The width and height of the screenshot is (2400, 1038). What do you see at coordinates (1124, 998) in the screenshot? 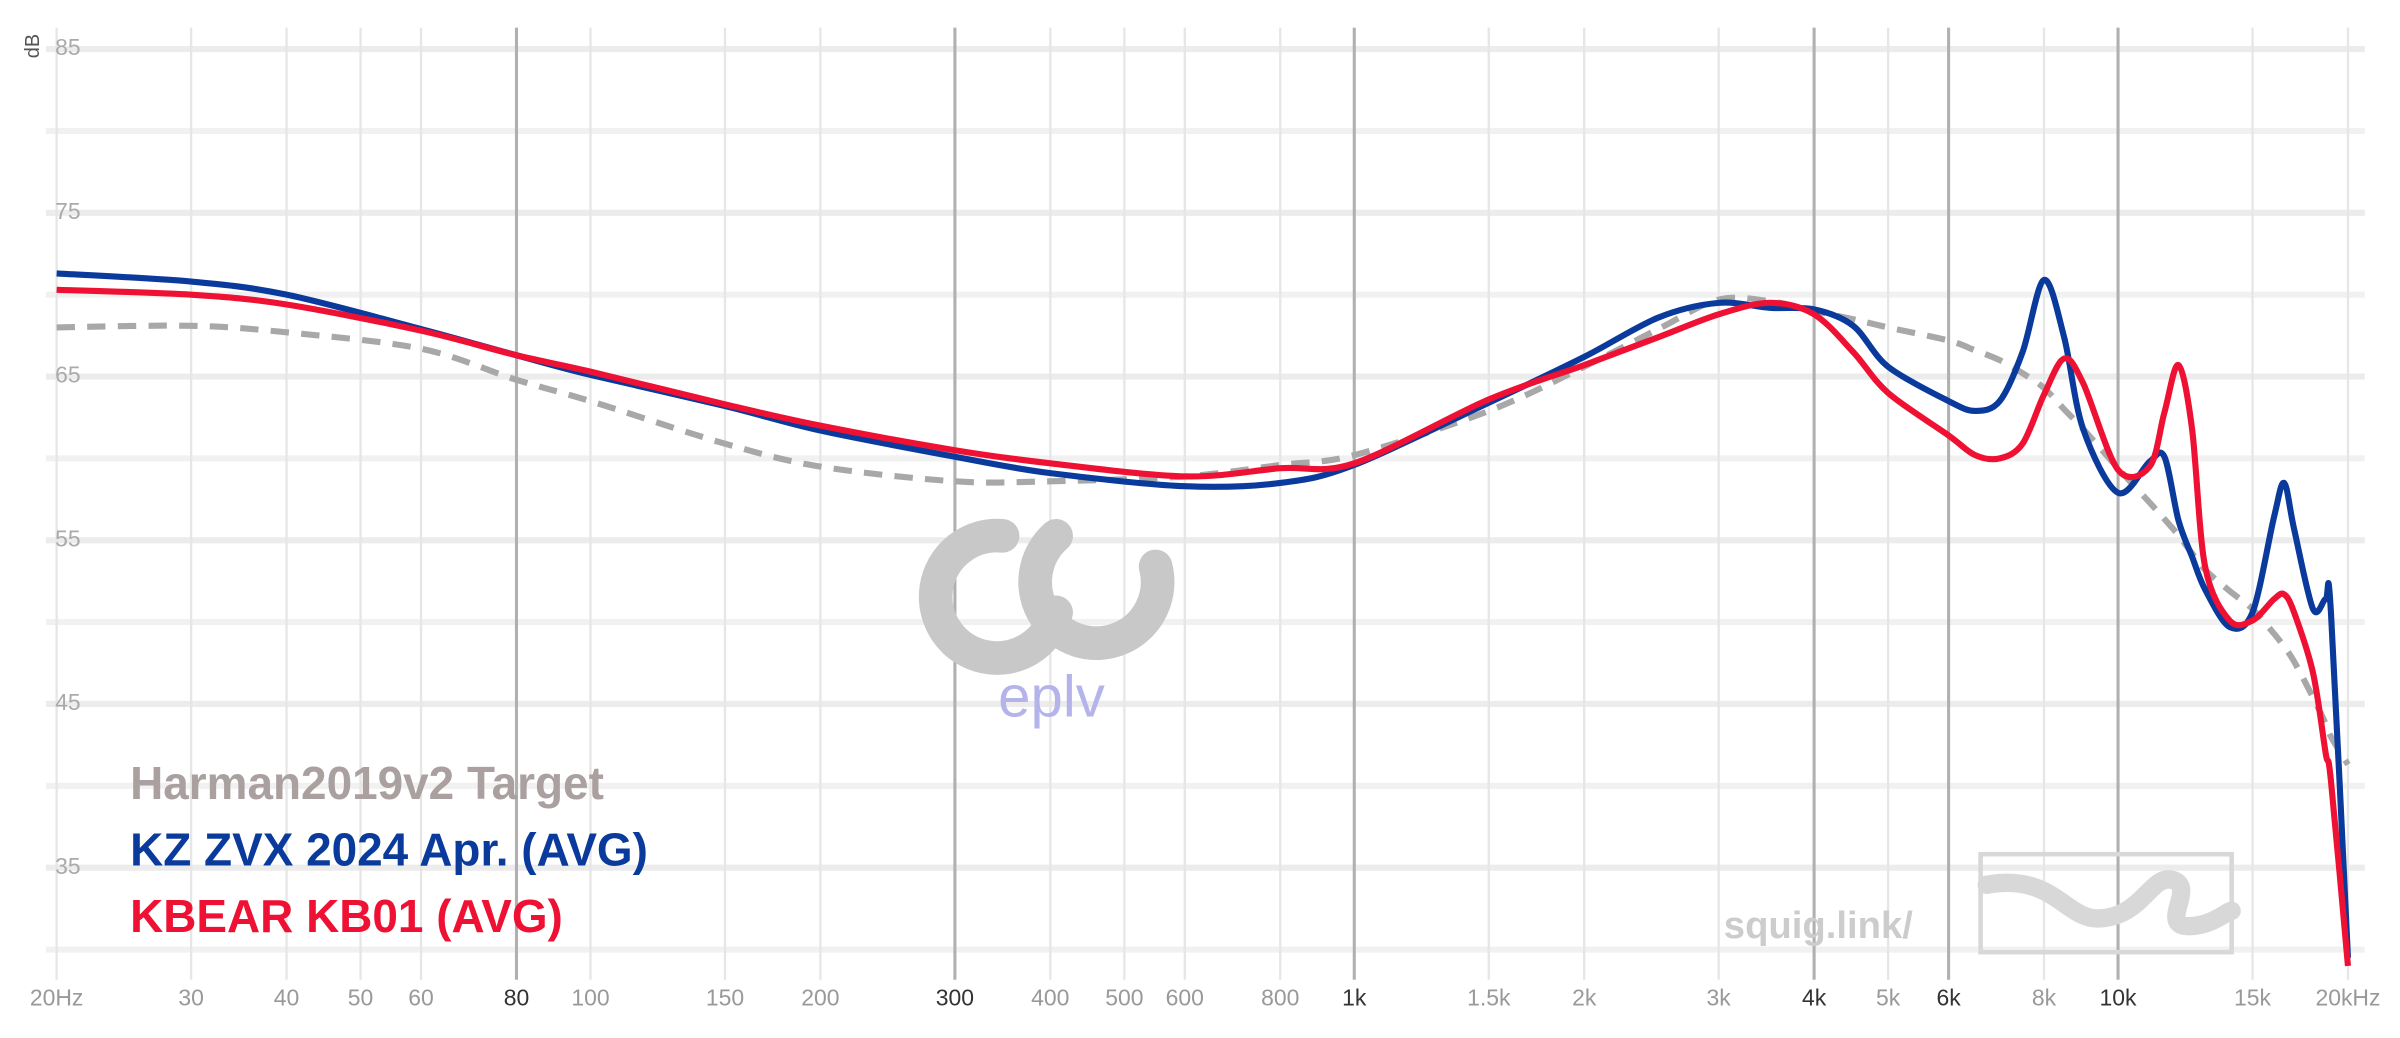
I see `x-tick-label: 500` at bounding box center [1124, 998].